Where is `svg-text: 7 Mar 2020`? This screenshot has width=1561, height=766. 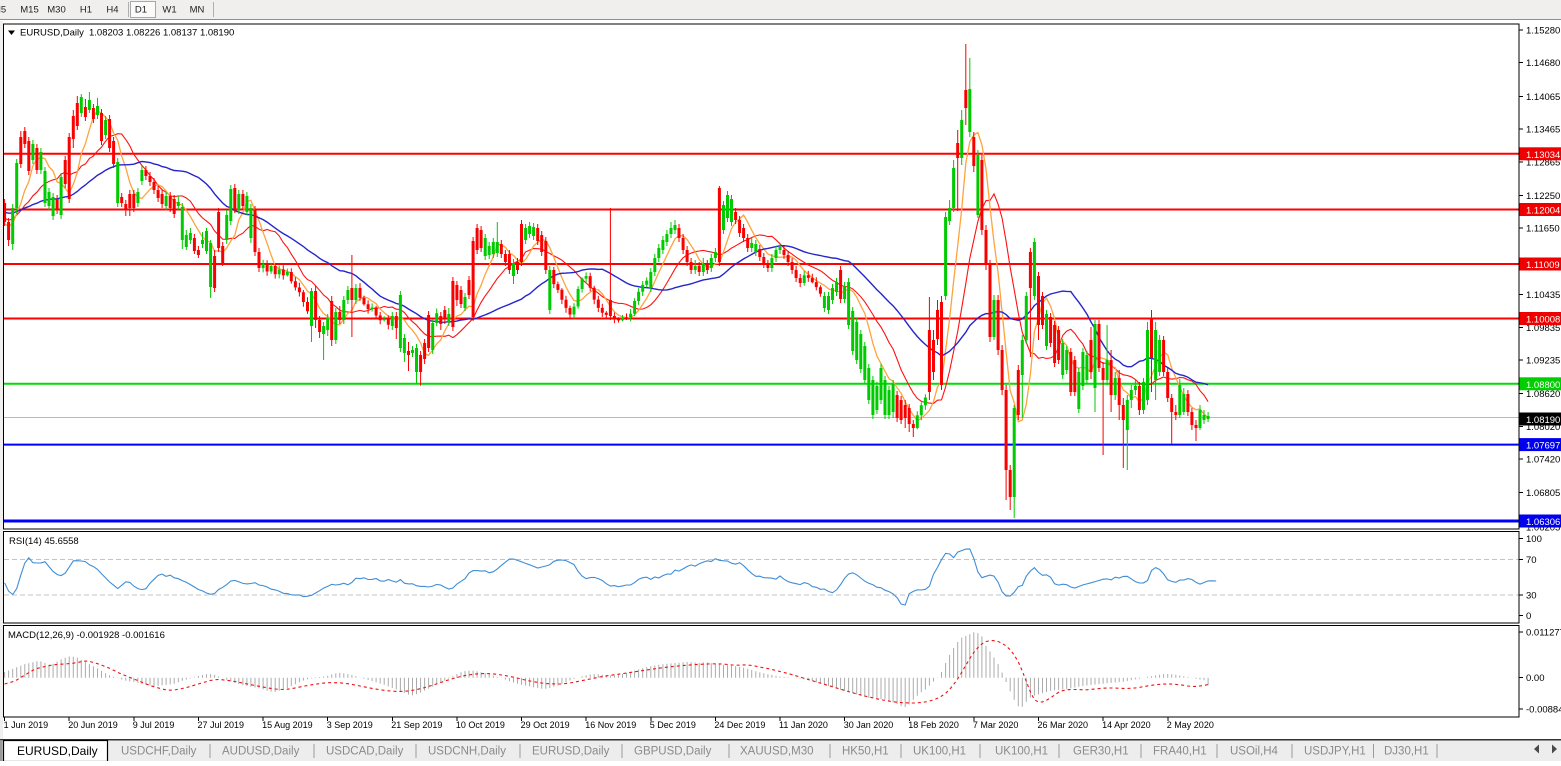 svg-text: 7 Mar 2020 is located at coordinates (996, 725).